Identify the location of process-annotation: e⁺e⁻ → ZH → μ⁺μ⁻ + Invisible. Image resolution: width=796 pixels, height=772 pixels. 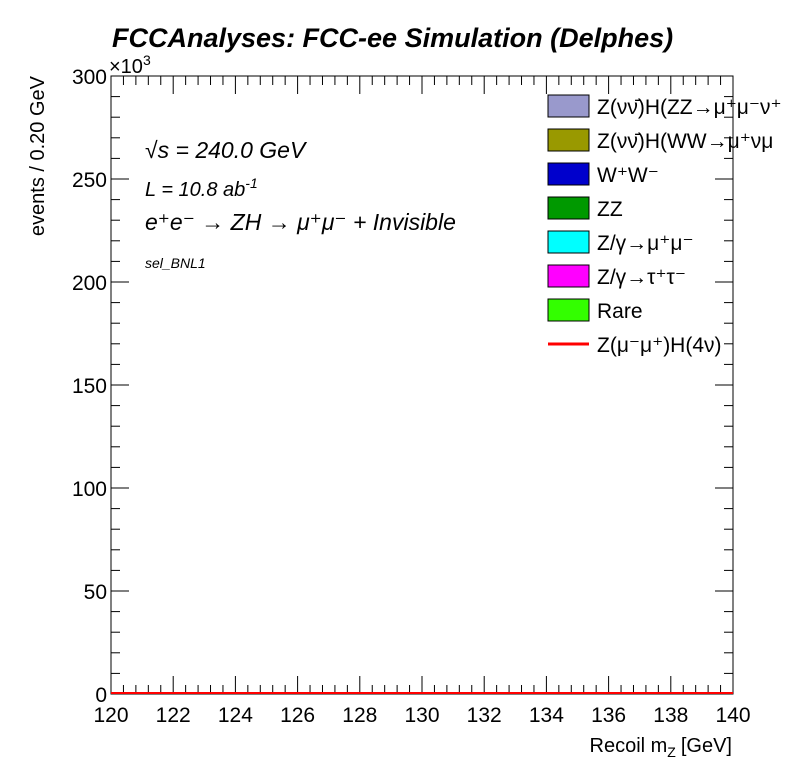
(300, 222).